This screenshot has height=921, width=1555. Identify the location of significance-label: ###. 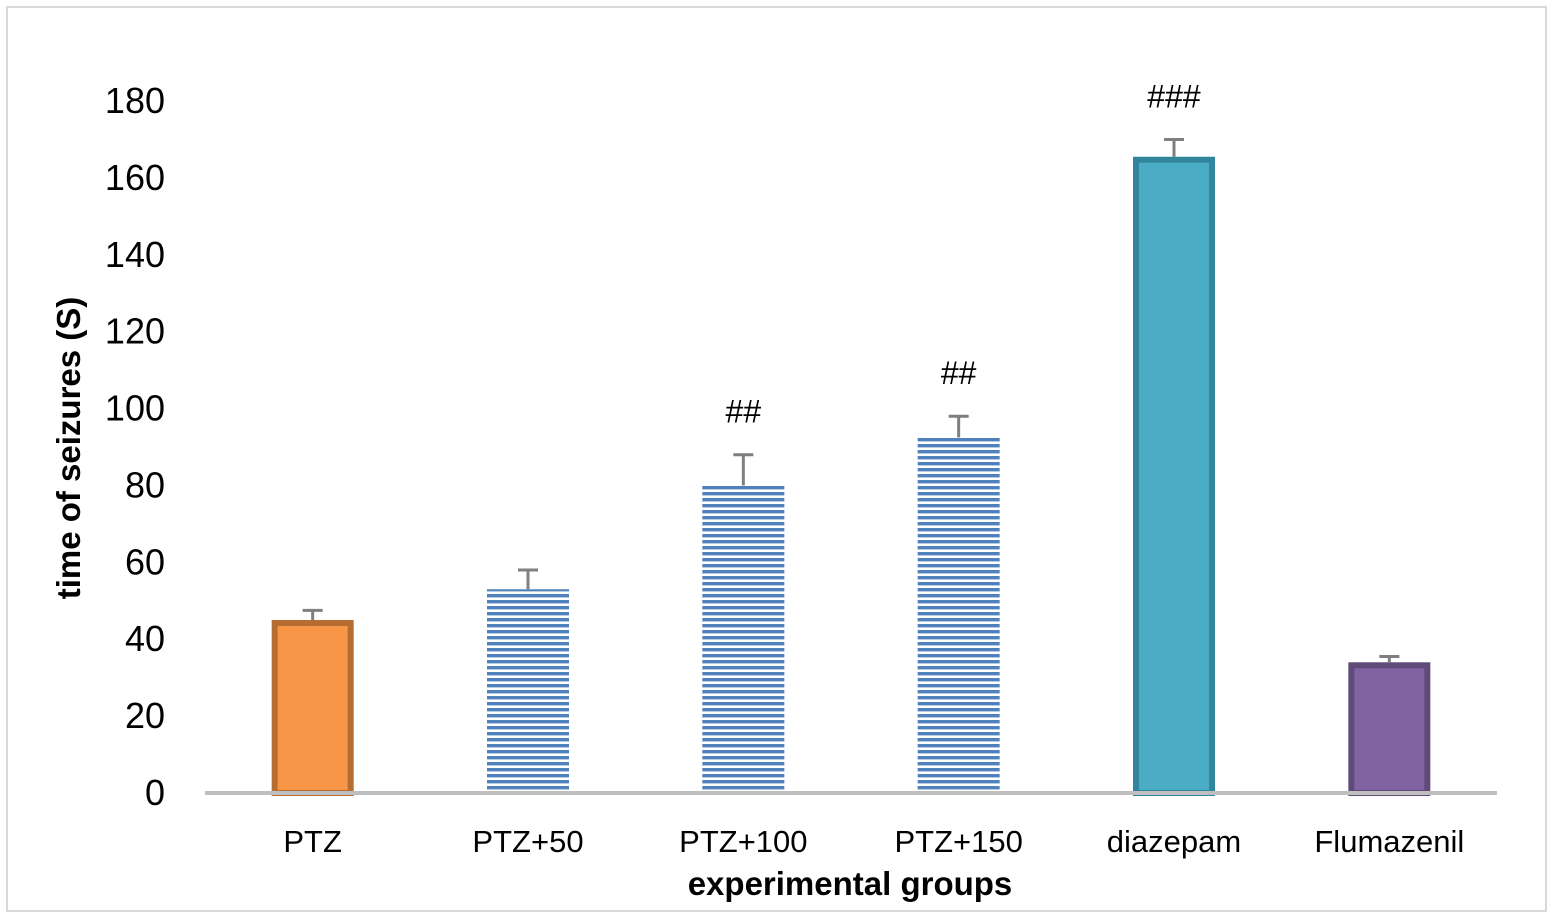
(1174, 96).